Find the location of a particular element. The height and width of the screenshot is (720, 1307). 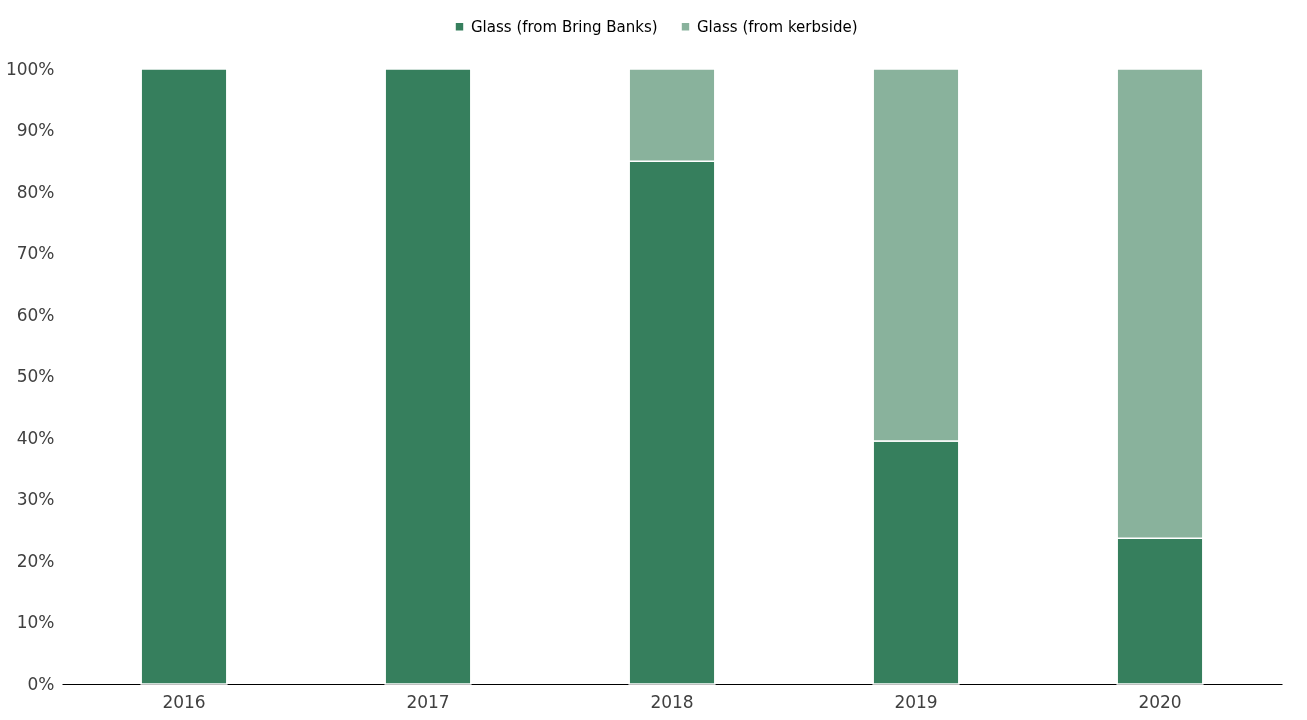

y-tick-label: 0% is located at coordinates (41, 683).